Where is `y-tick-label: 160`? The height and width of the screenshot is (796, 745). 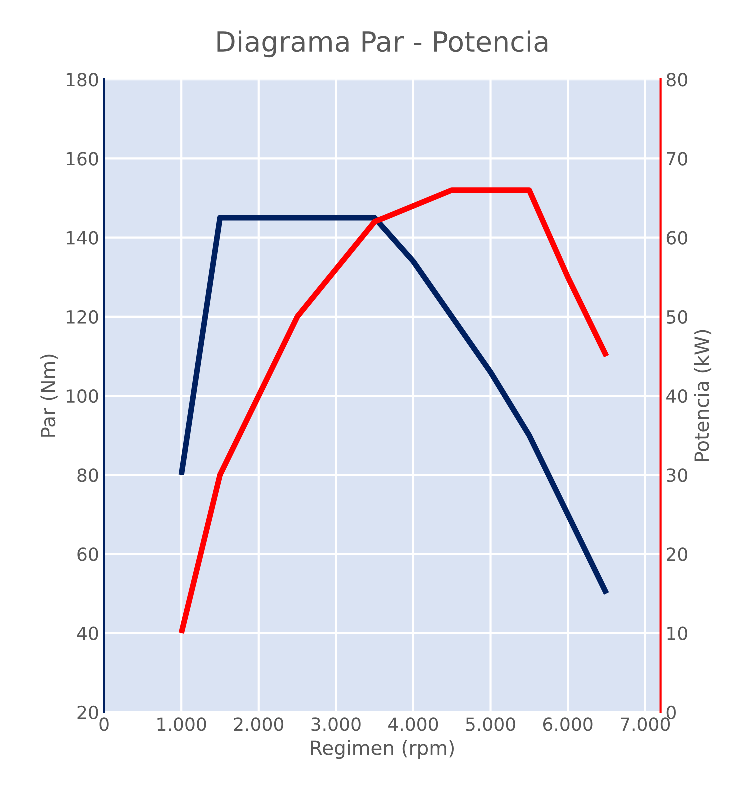
y-tick-label: 160 is located at coordinates (82, 159).